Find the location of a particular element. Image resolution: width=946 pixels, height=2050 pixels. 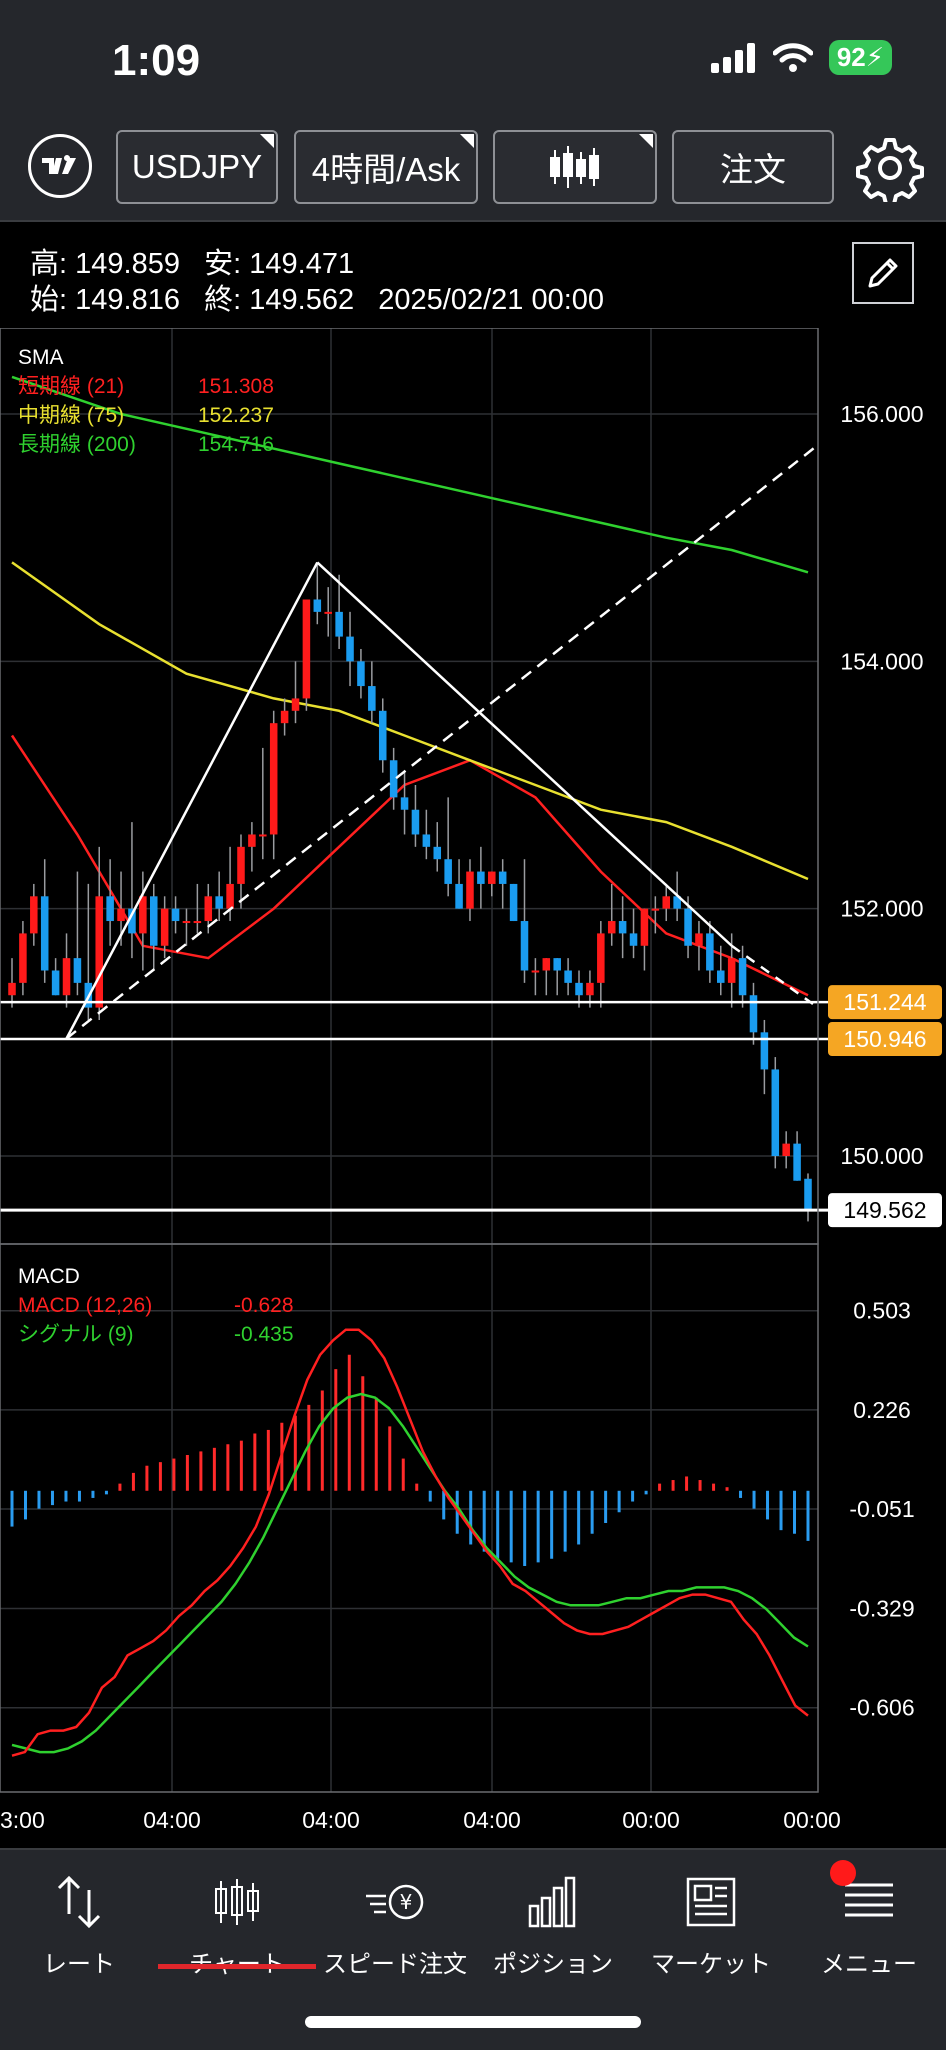

time-axis-tick: 04:00 is located at coordinates (331, 1820).